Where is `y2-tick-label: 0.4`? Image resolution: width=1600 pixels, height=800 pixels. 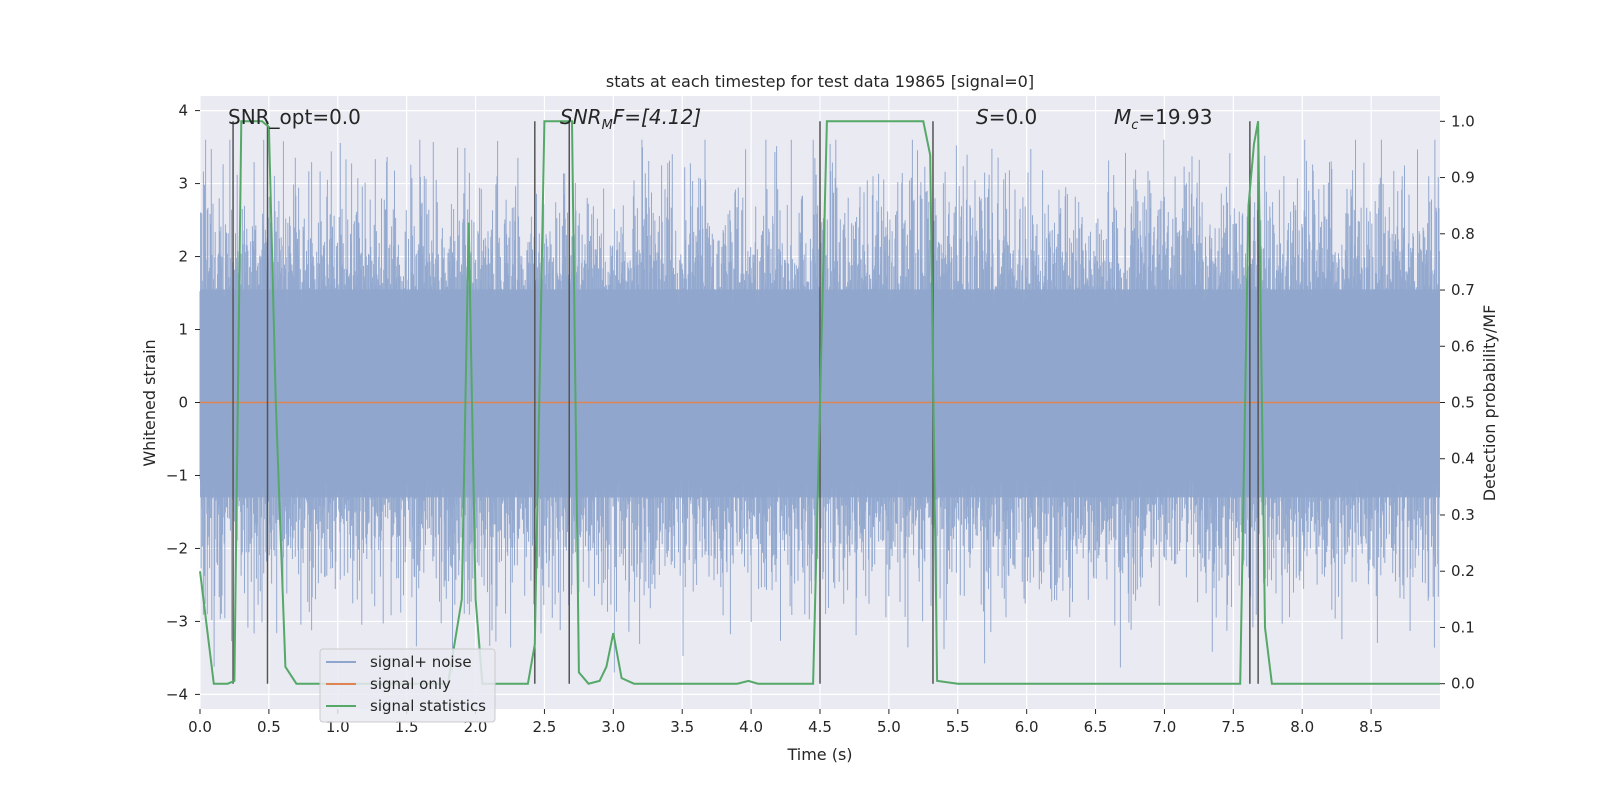 y2-tick-label: 0.4 is located at coordinates (1463, 459).